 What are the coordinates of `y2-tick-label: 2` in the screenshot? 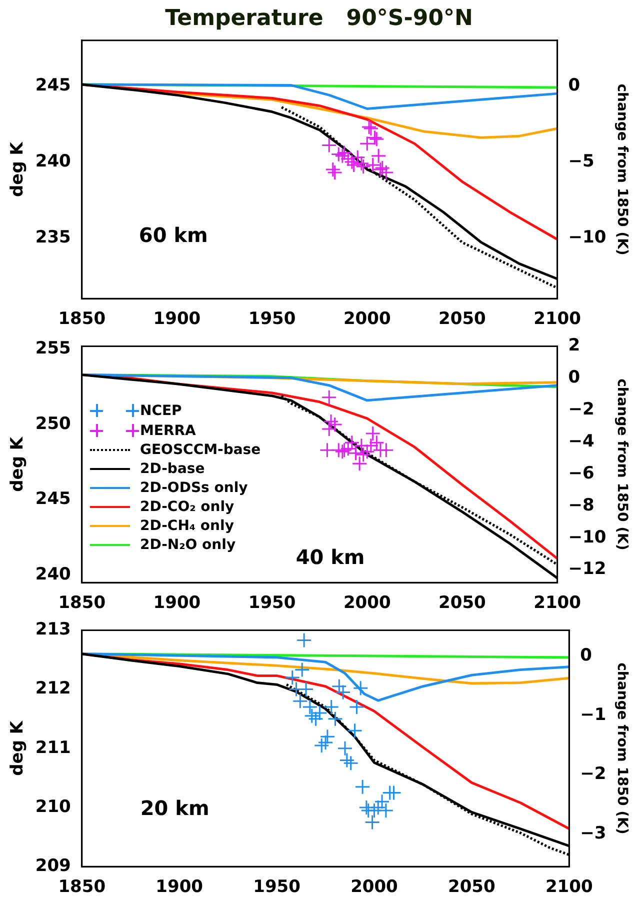 It's located at (574, 346).